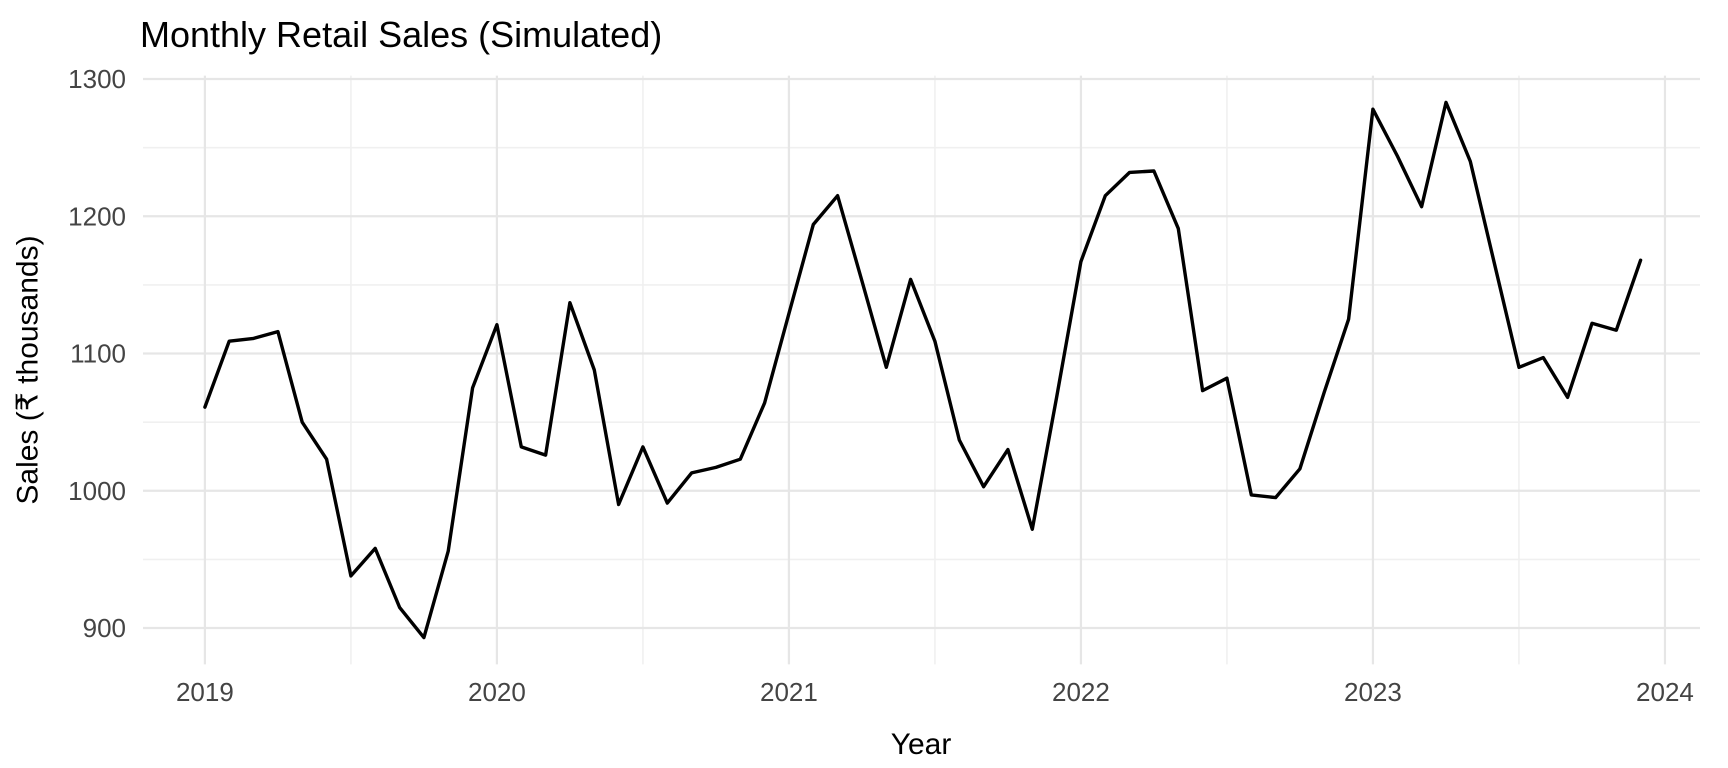 The width and height of the screenshot is (1728, 768). Describe the element at coordinates (97, 491) in the screenshot. I see `y-tick-label: 1000` at that location.